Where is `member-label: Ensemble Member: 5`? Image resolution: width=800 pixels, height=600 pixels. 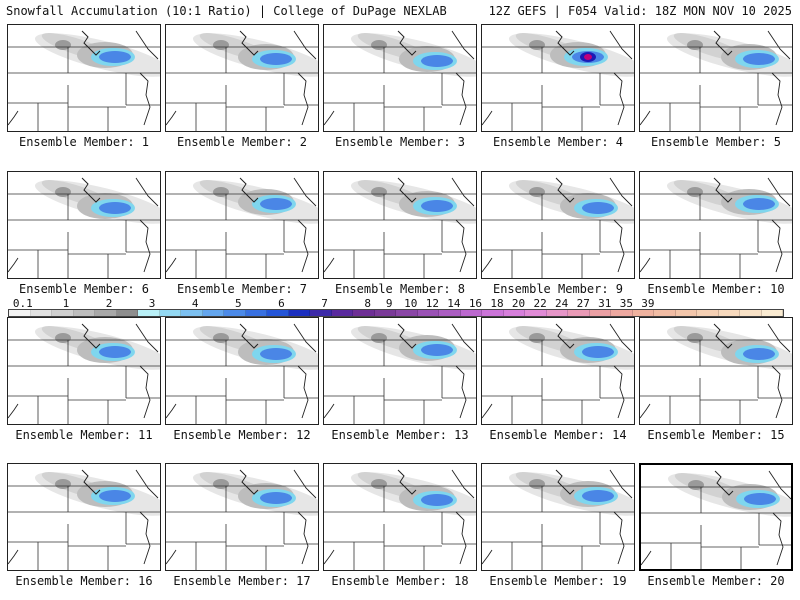
member-label: Ensemble Member: 5 is located at coordinates (716, 142).